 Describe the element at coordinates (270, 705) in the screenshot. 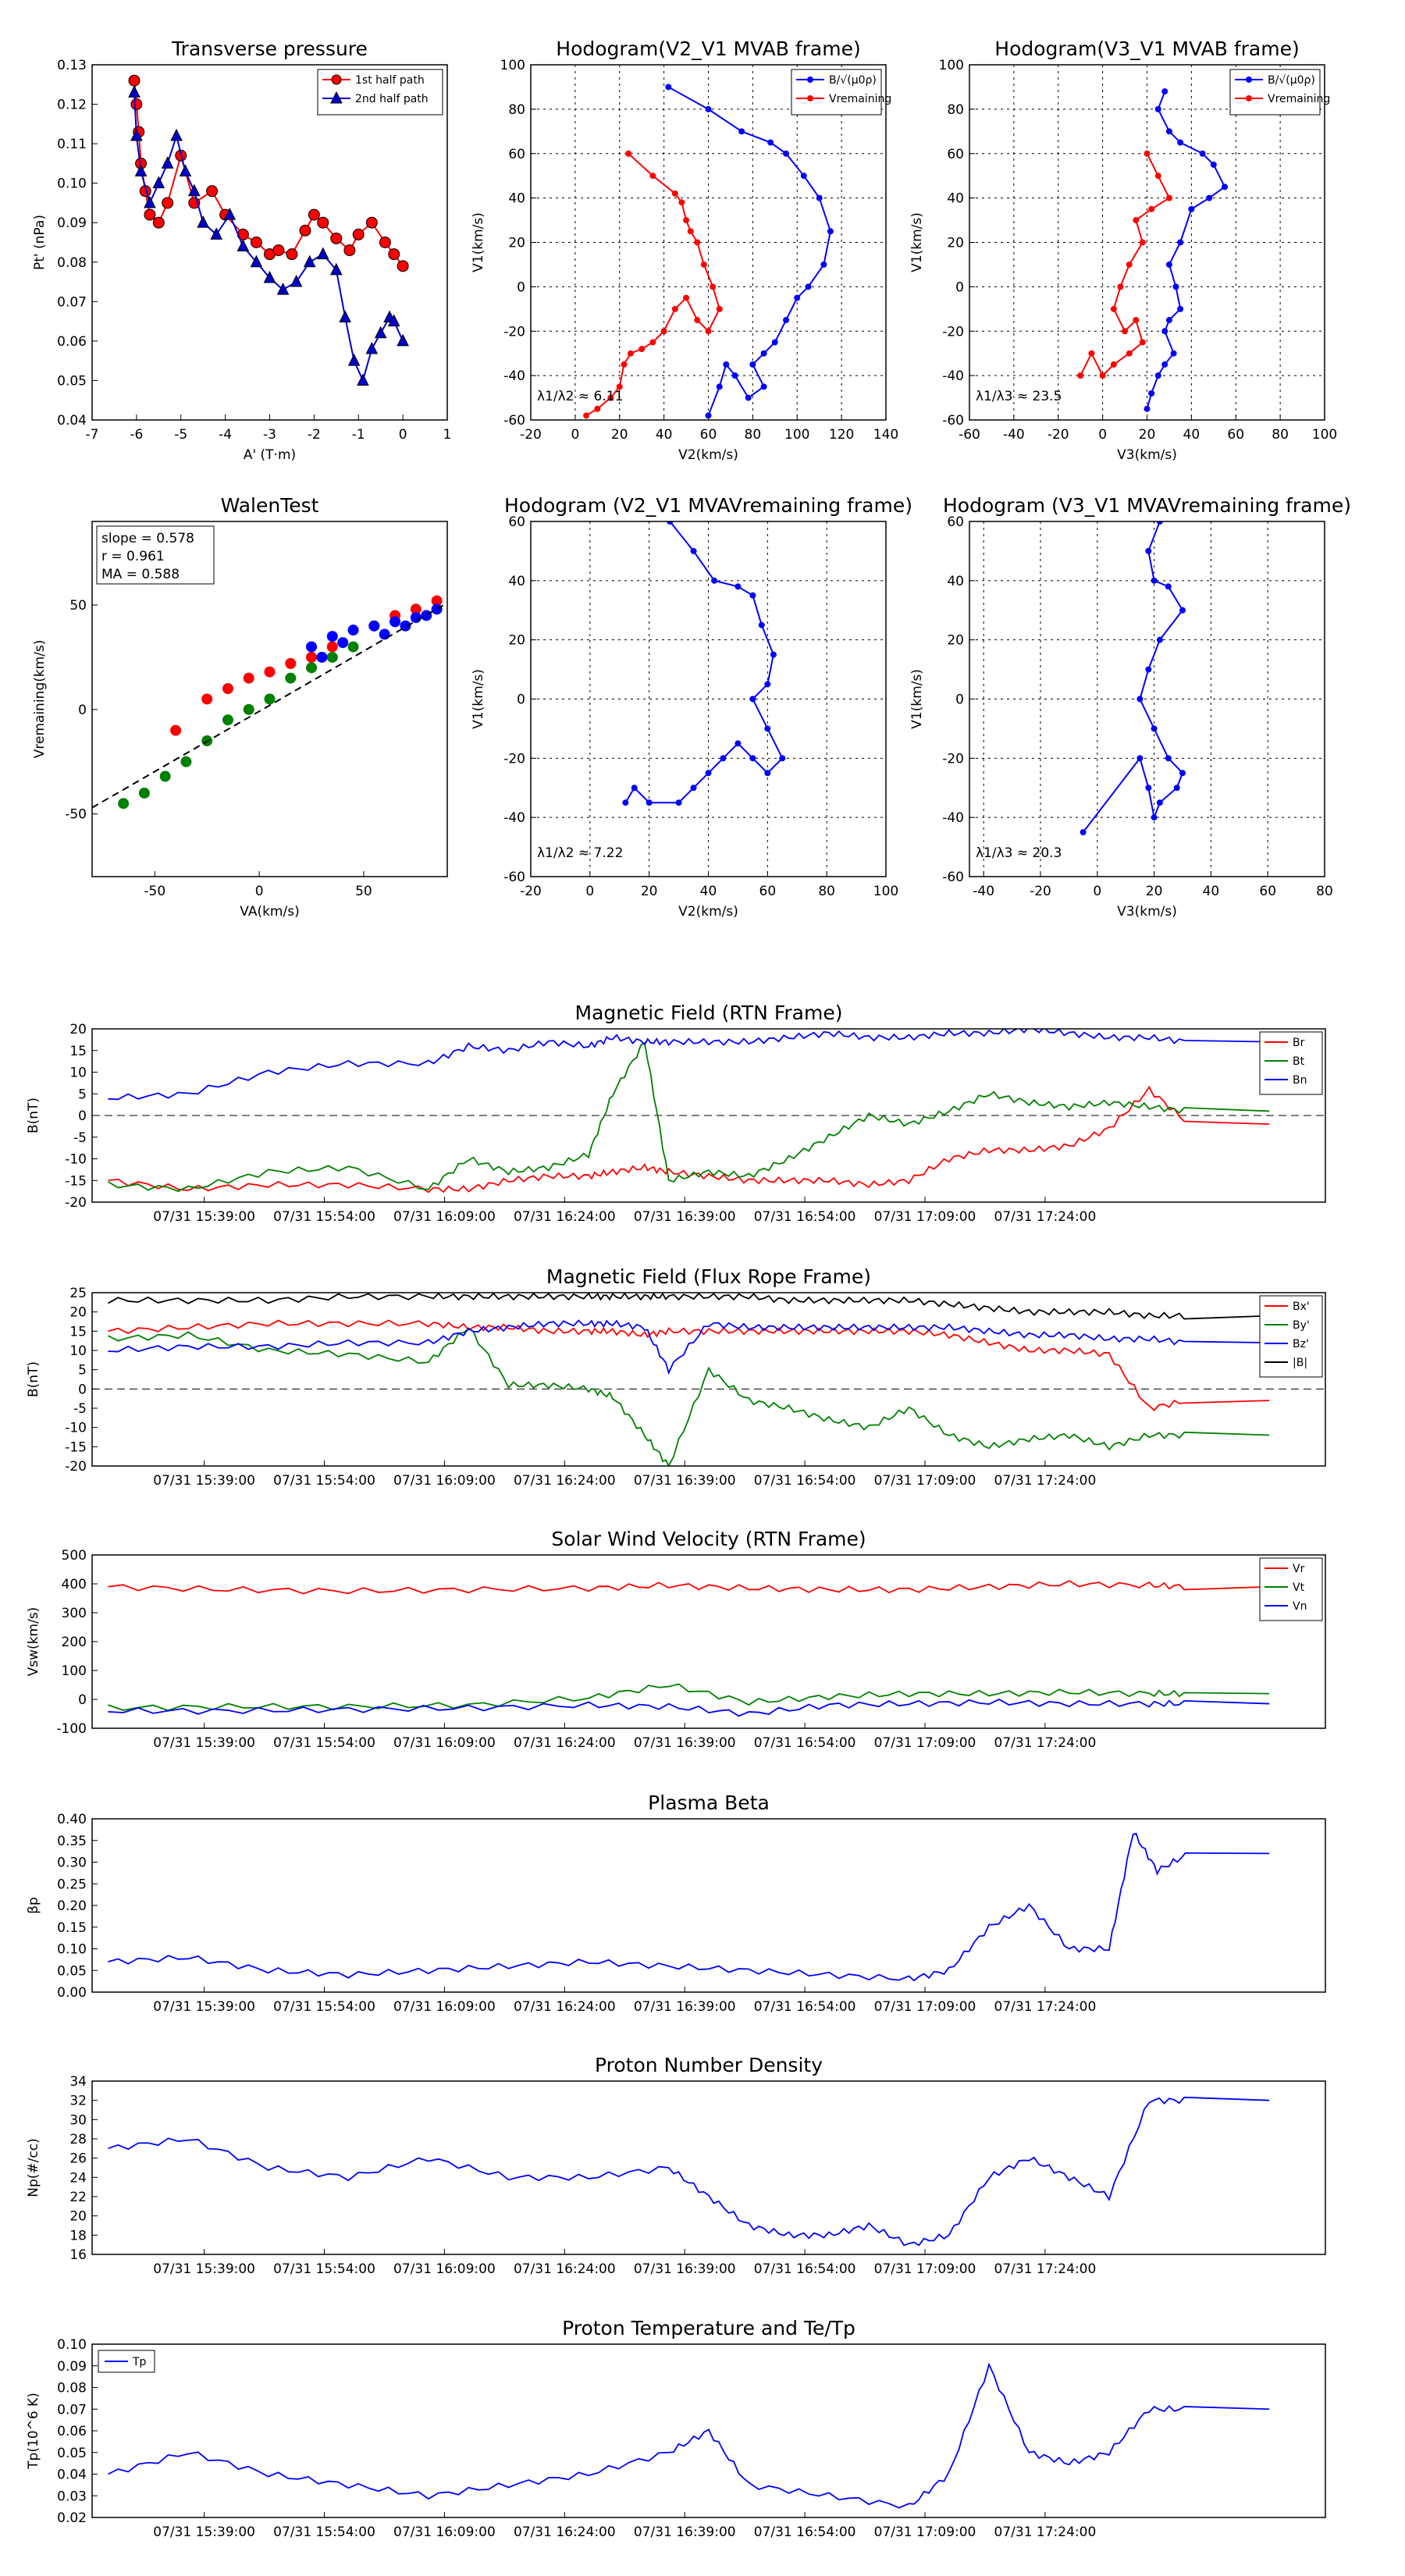

I see `fit-line` at that location.